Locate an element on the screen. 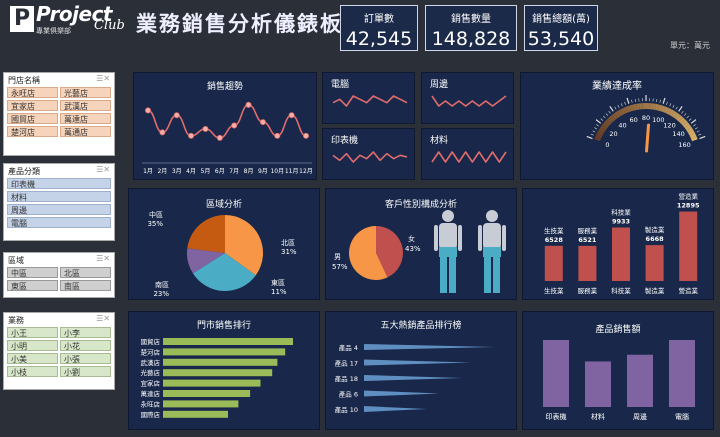 The width and height of the screenshot is (720, 437). slicer-item: 小劉 is located at coordinates (85, 371).